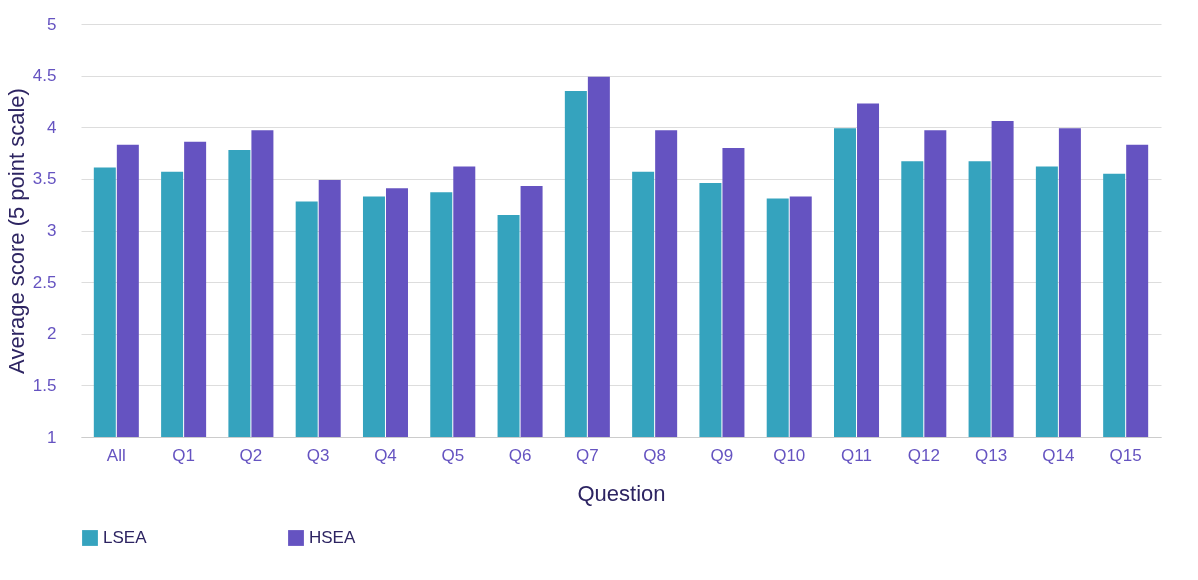 The width and height of the screenshot is (1198, 580). Describe the element at coordinates (520, 455) in the screenshot. I see `x-tick-label: Q6` at that location.